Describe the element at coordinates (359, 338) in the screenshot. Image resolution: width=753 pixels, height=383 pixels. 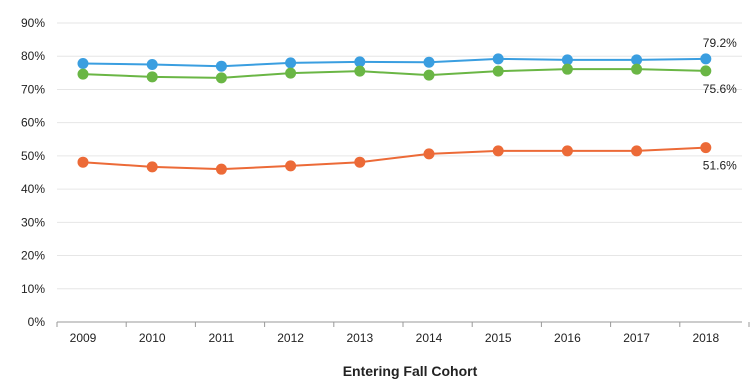
I see `x-tick-label: 2013` at that location.